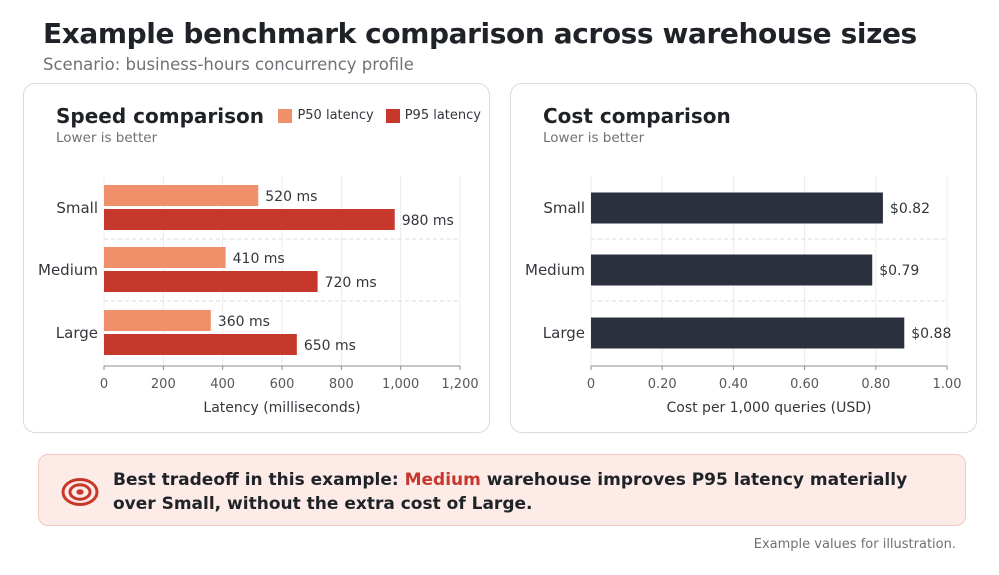  Describe the element at coordinates (160, 116) in the screenshot. I see `speed-chart-title: Speed comparison` at that location.